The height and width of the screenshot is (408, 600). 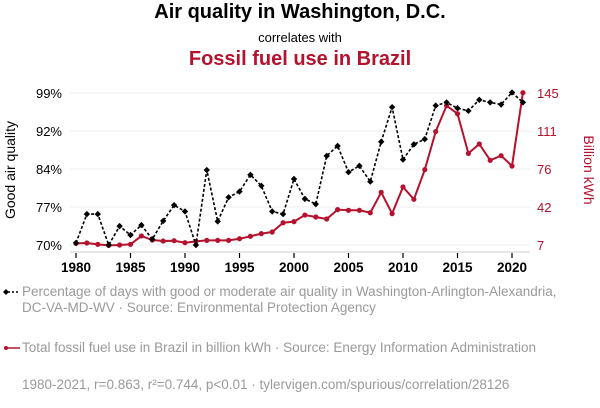 I want to click on left-tick-label: 70%, so click(x=49, y=245).